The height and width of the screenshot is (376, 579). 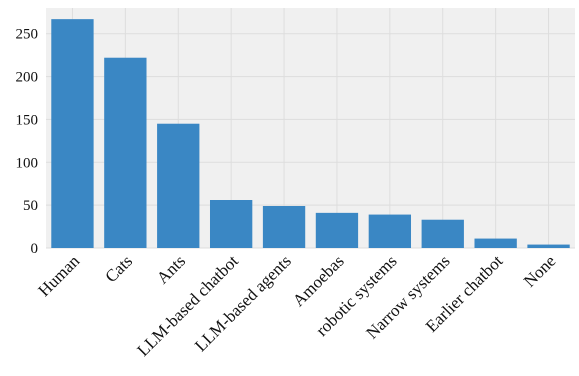 I want to click on bar-narrow-systems, so click(x=442, y=233).